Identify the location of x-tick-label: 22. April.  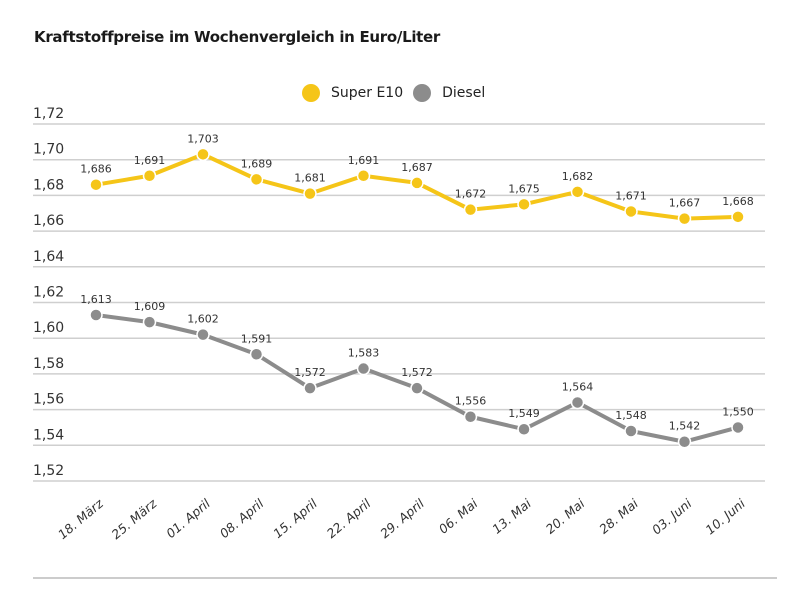
(349, 518).